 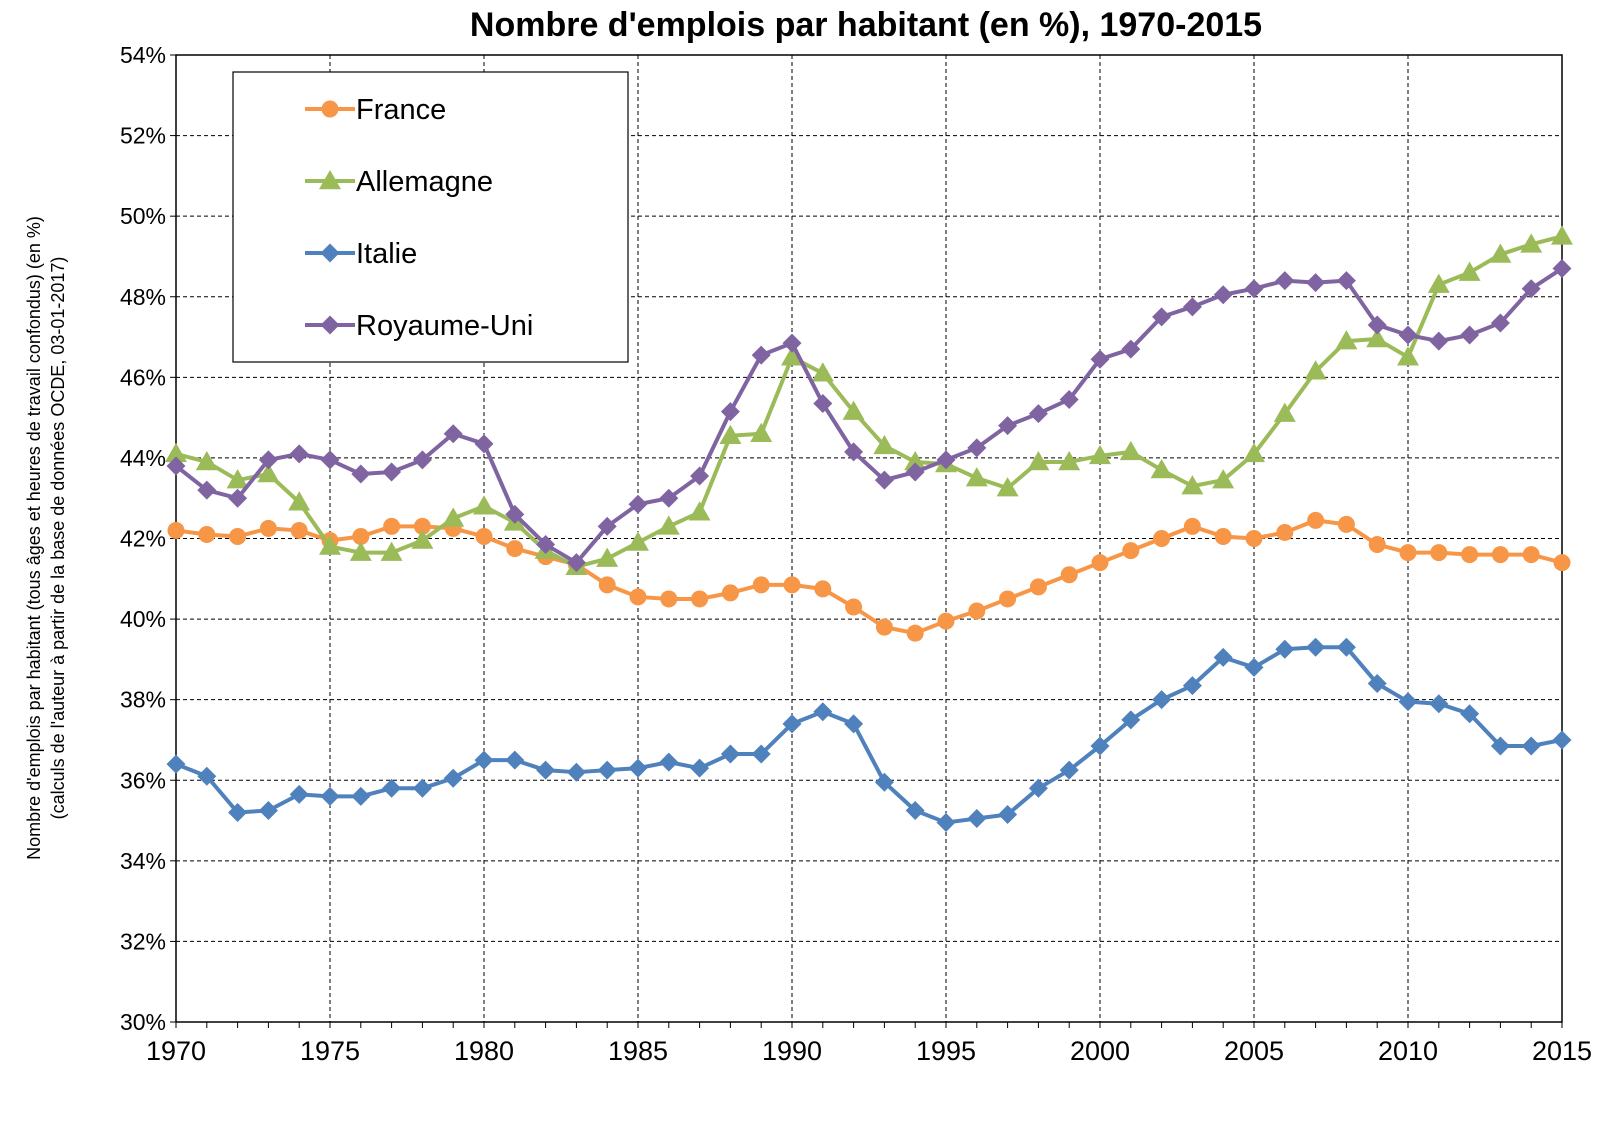 What do you see at coordinates (444, 326) in the screenshot?
I see `legend-label-royaume-uni: Royaume-Uni` at bounding box center [444, 326].